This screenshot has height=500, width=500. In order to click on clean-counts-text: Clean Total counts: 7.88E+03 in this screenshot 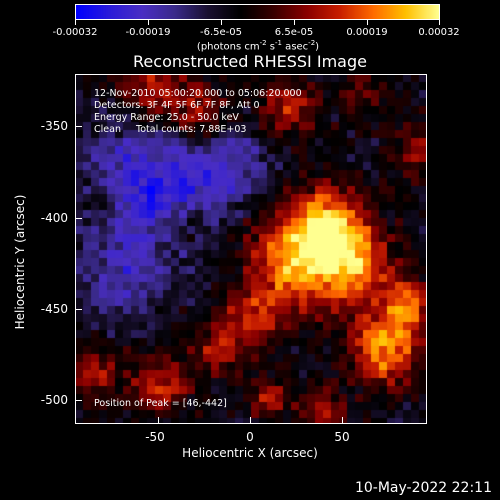, I will do `click(170, 129)`.